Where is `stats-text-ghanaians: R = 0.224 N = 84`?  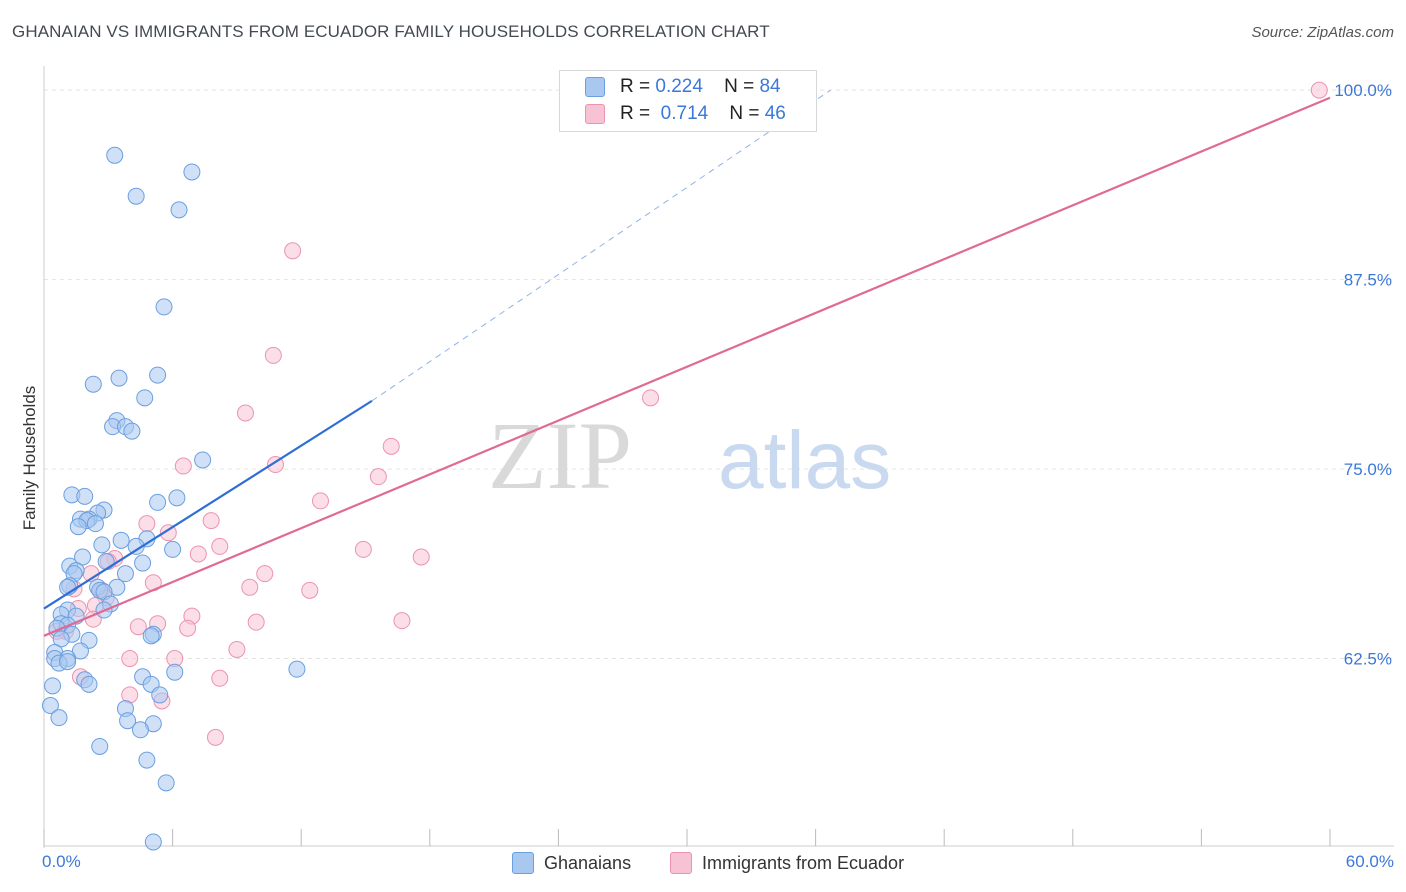
stats-text-ghanaians: R = 0.224 N = 84 is located at coordinates (700, 87).